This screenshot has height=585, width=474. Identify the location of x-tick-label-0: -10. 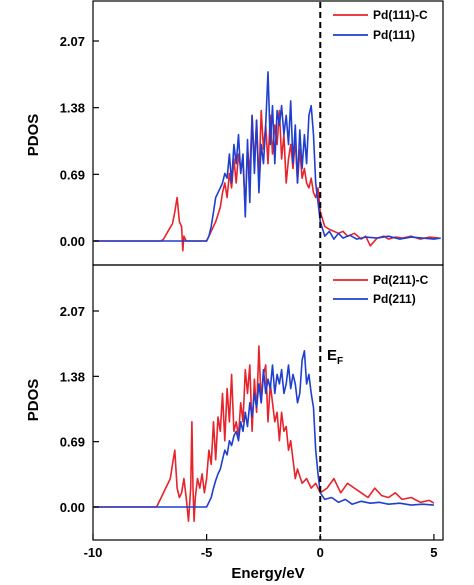
(93, 552).